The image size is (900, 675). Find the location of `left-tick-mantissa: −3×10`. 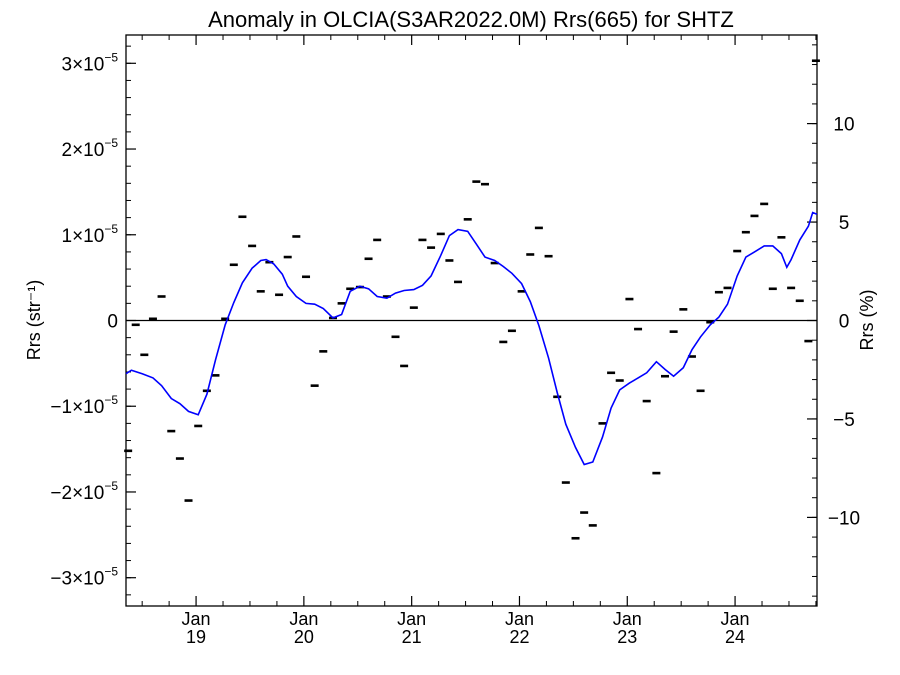

left-tick-mantissa: −3×10 is located at coordinates (77, 579).